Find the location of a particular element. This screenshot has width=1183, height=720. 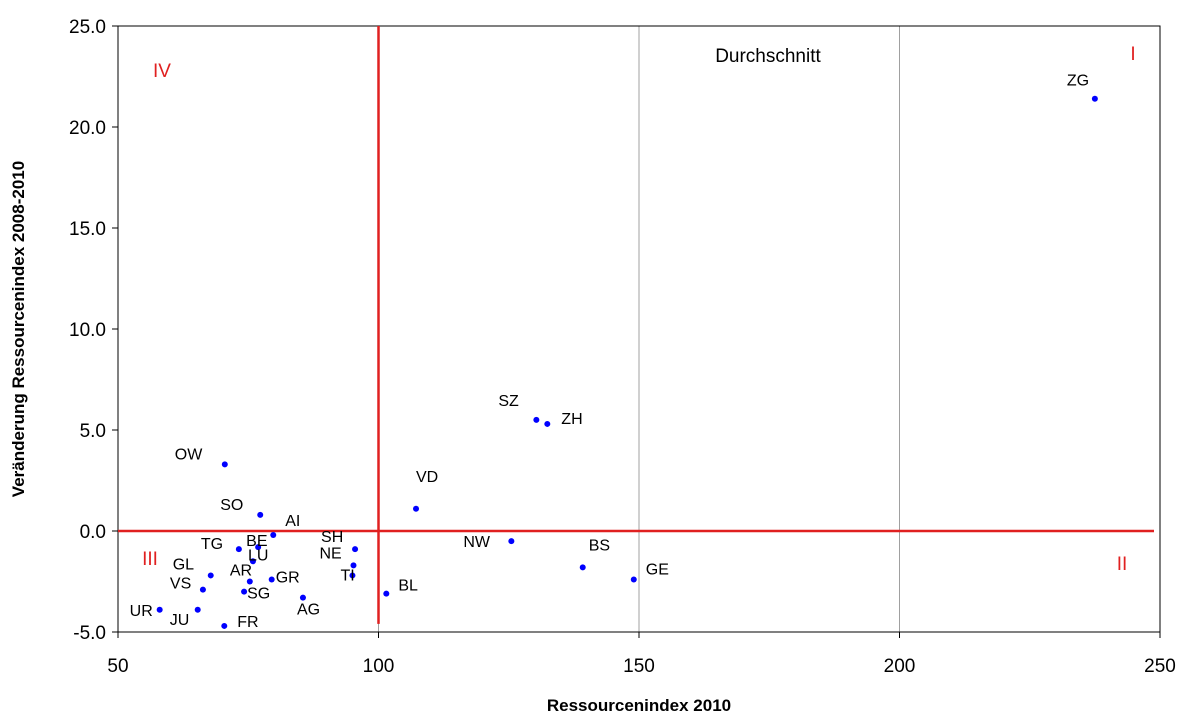

data-point-zh: ZH is located at coordinates (563, 419).